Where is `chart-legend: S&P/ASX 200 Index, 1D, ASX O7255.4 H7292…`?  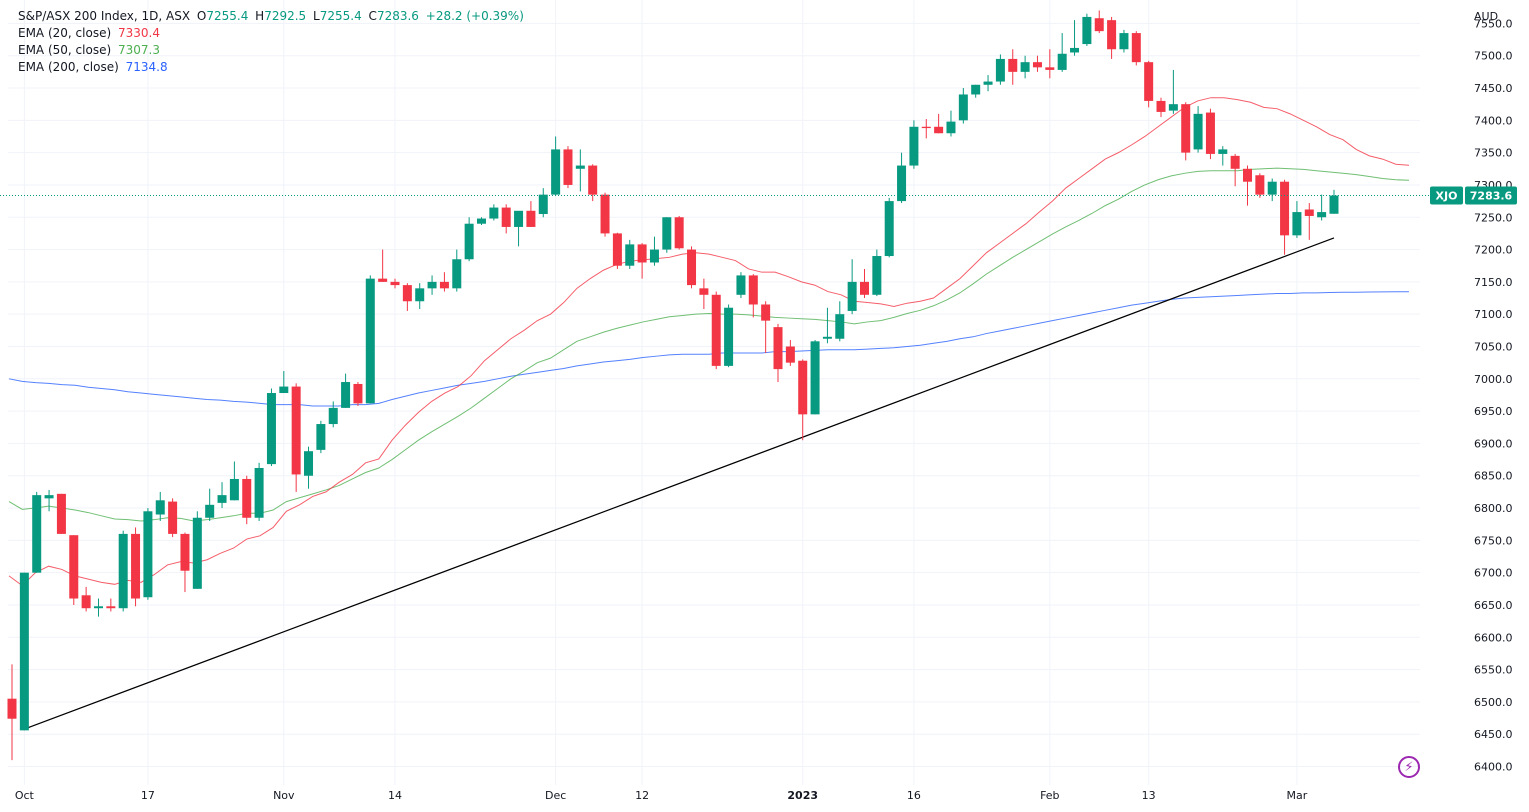 chart-legend: S&P/ASX 200 Index, 1D, ASX O7255.4 H7292… is located at coordinates (272, 42).